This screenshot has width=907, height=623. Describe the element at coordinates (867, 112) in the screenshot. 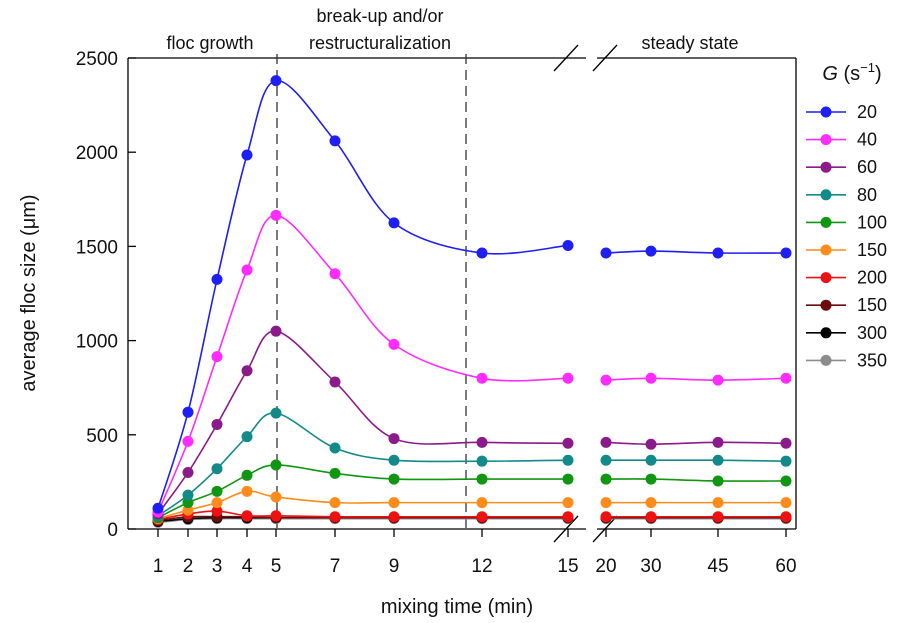

I see `legend-label: 20` at that location.